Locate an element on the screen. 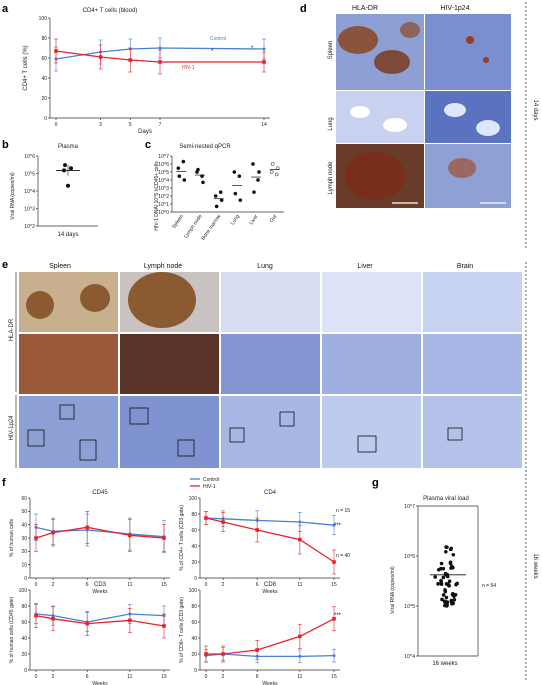 This screenshot has width=542, height=685. e-p24-boxes is located at coordinates (245, 432).